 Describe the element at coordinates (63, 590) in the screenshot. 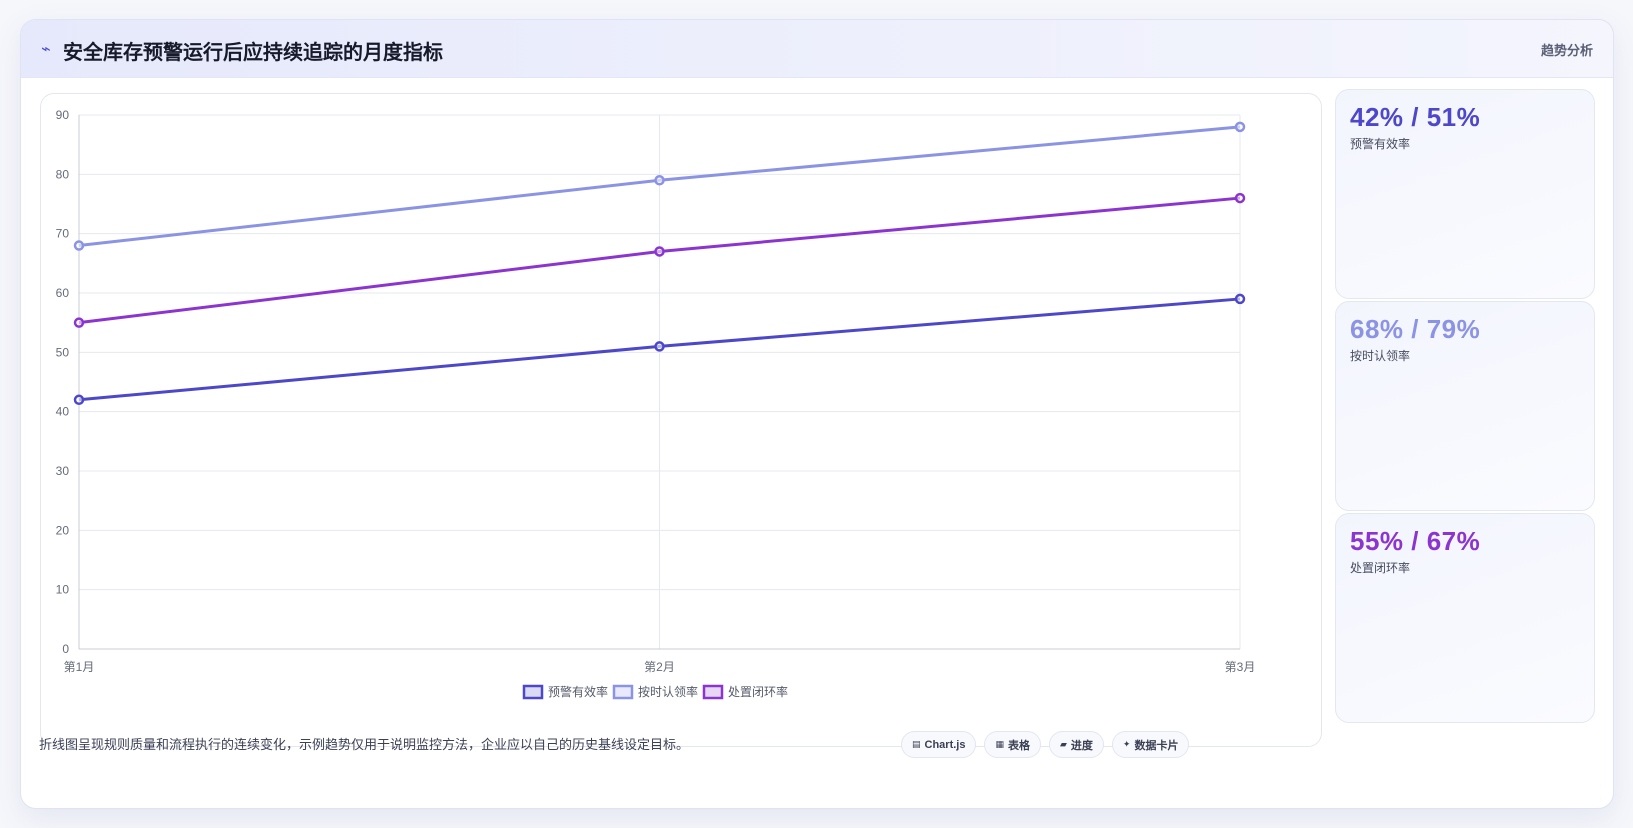

I see `y-tick-label: 10` at that location.